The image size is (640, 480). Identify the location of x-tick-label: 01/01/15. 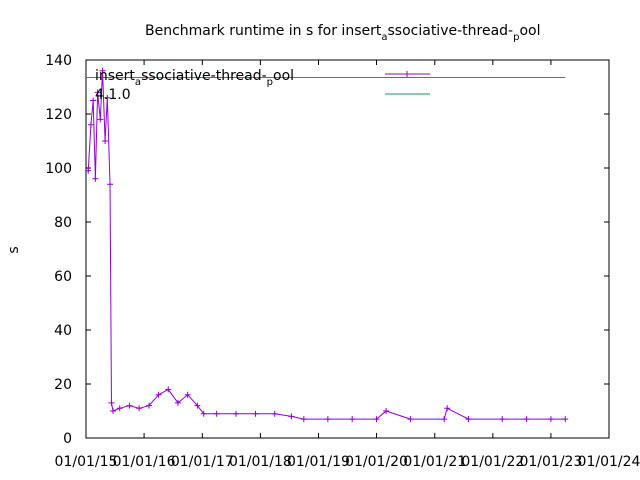
(86, 462).